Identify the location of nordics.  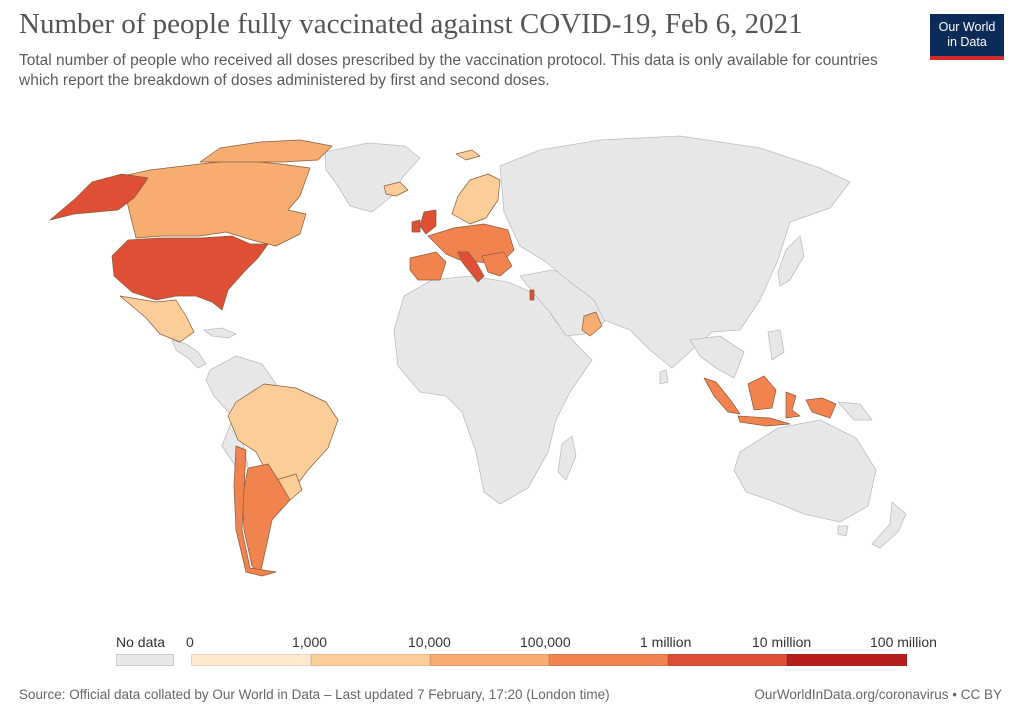
(476, 199).